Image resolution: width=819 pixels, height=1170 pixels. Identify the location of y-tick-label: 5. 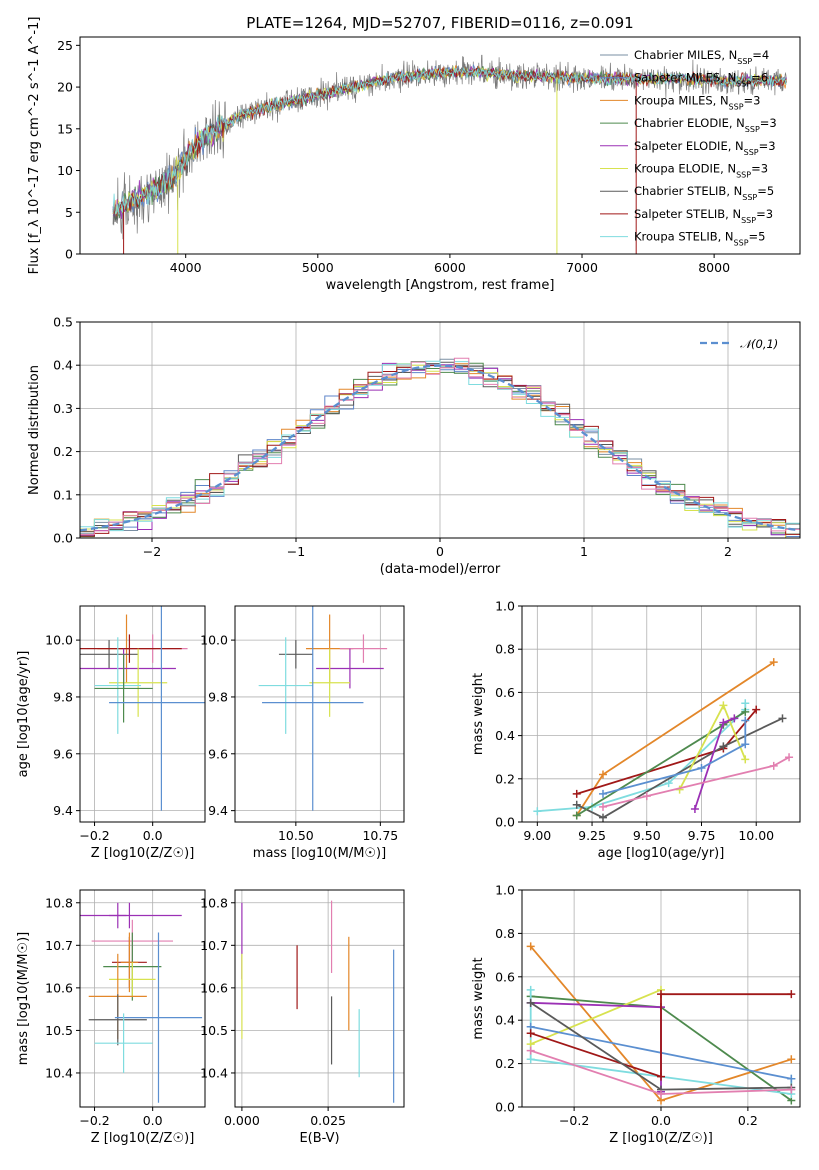
(69, 212).